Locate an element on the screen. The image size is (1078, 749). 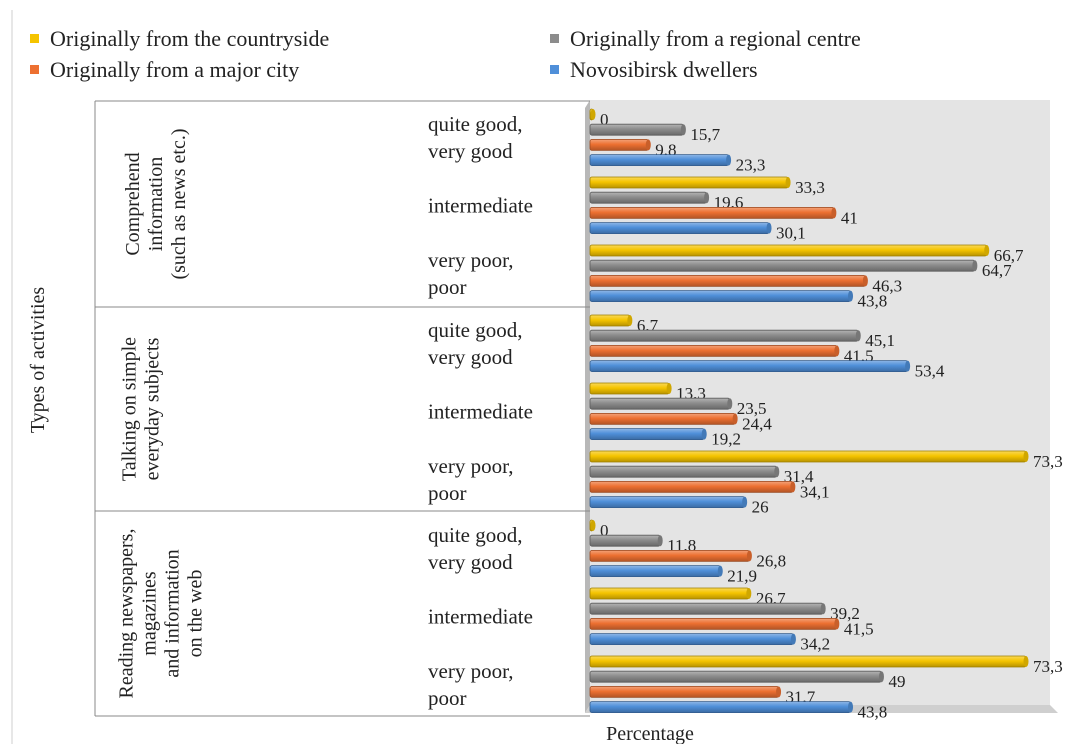
bar-cap-g3-c1-regional is located at coordinates (660, 541).